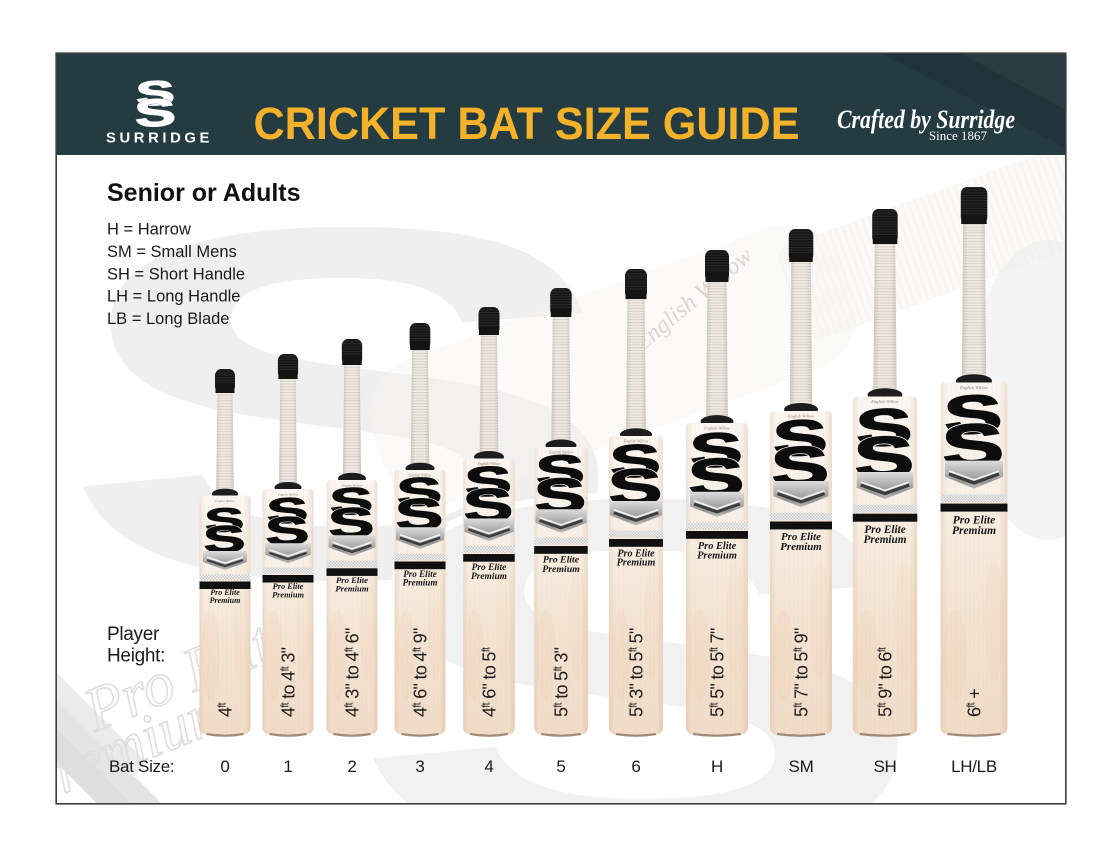 The image size is (1120, 858). What do you see at coordinates (884, 766) in the screenshot?
I see `svg-text: SH` at bounding box center [884, 766].